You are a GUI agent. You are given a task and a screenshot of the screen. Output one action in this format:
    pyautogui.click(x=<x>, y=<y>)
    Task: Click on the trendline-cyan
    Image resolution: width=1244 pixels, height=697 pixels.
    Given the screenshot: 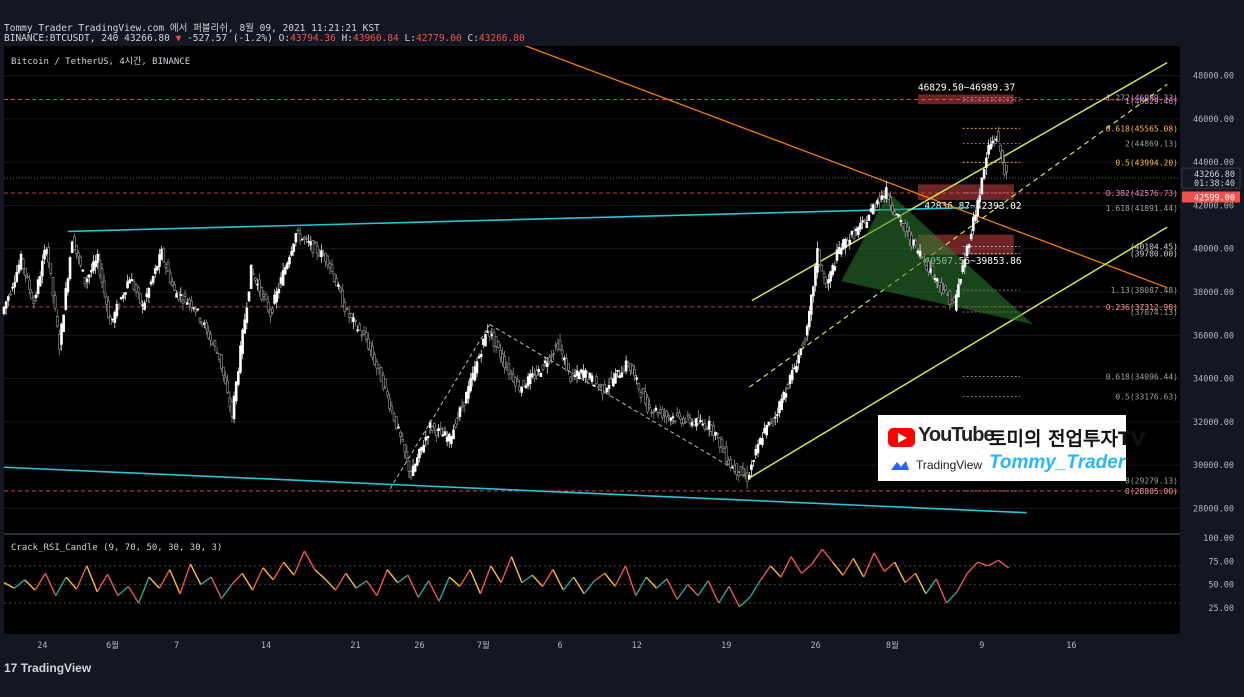 What is the action you would take?
    pyautogui.click(x=515, y=490)
    